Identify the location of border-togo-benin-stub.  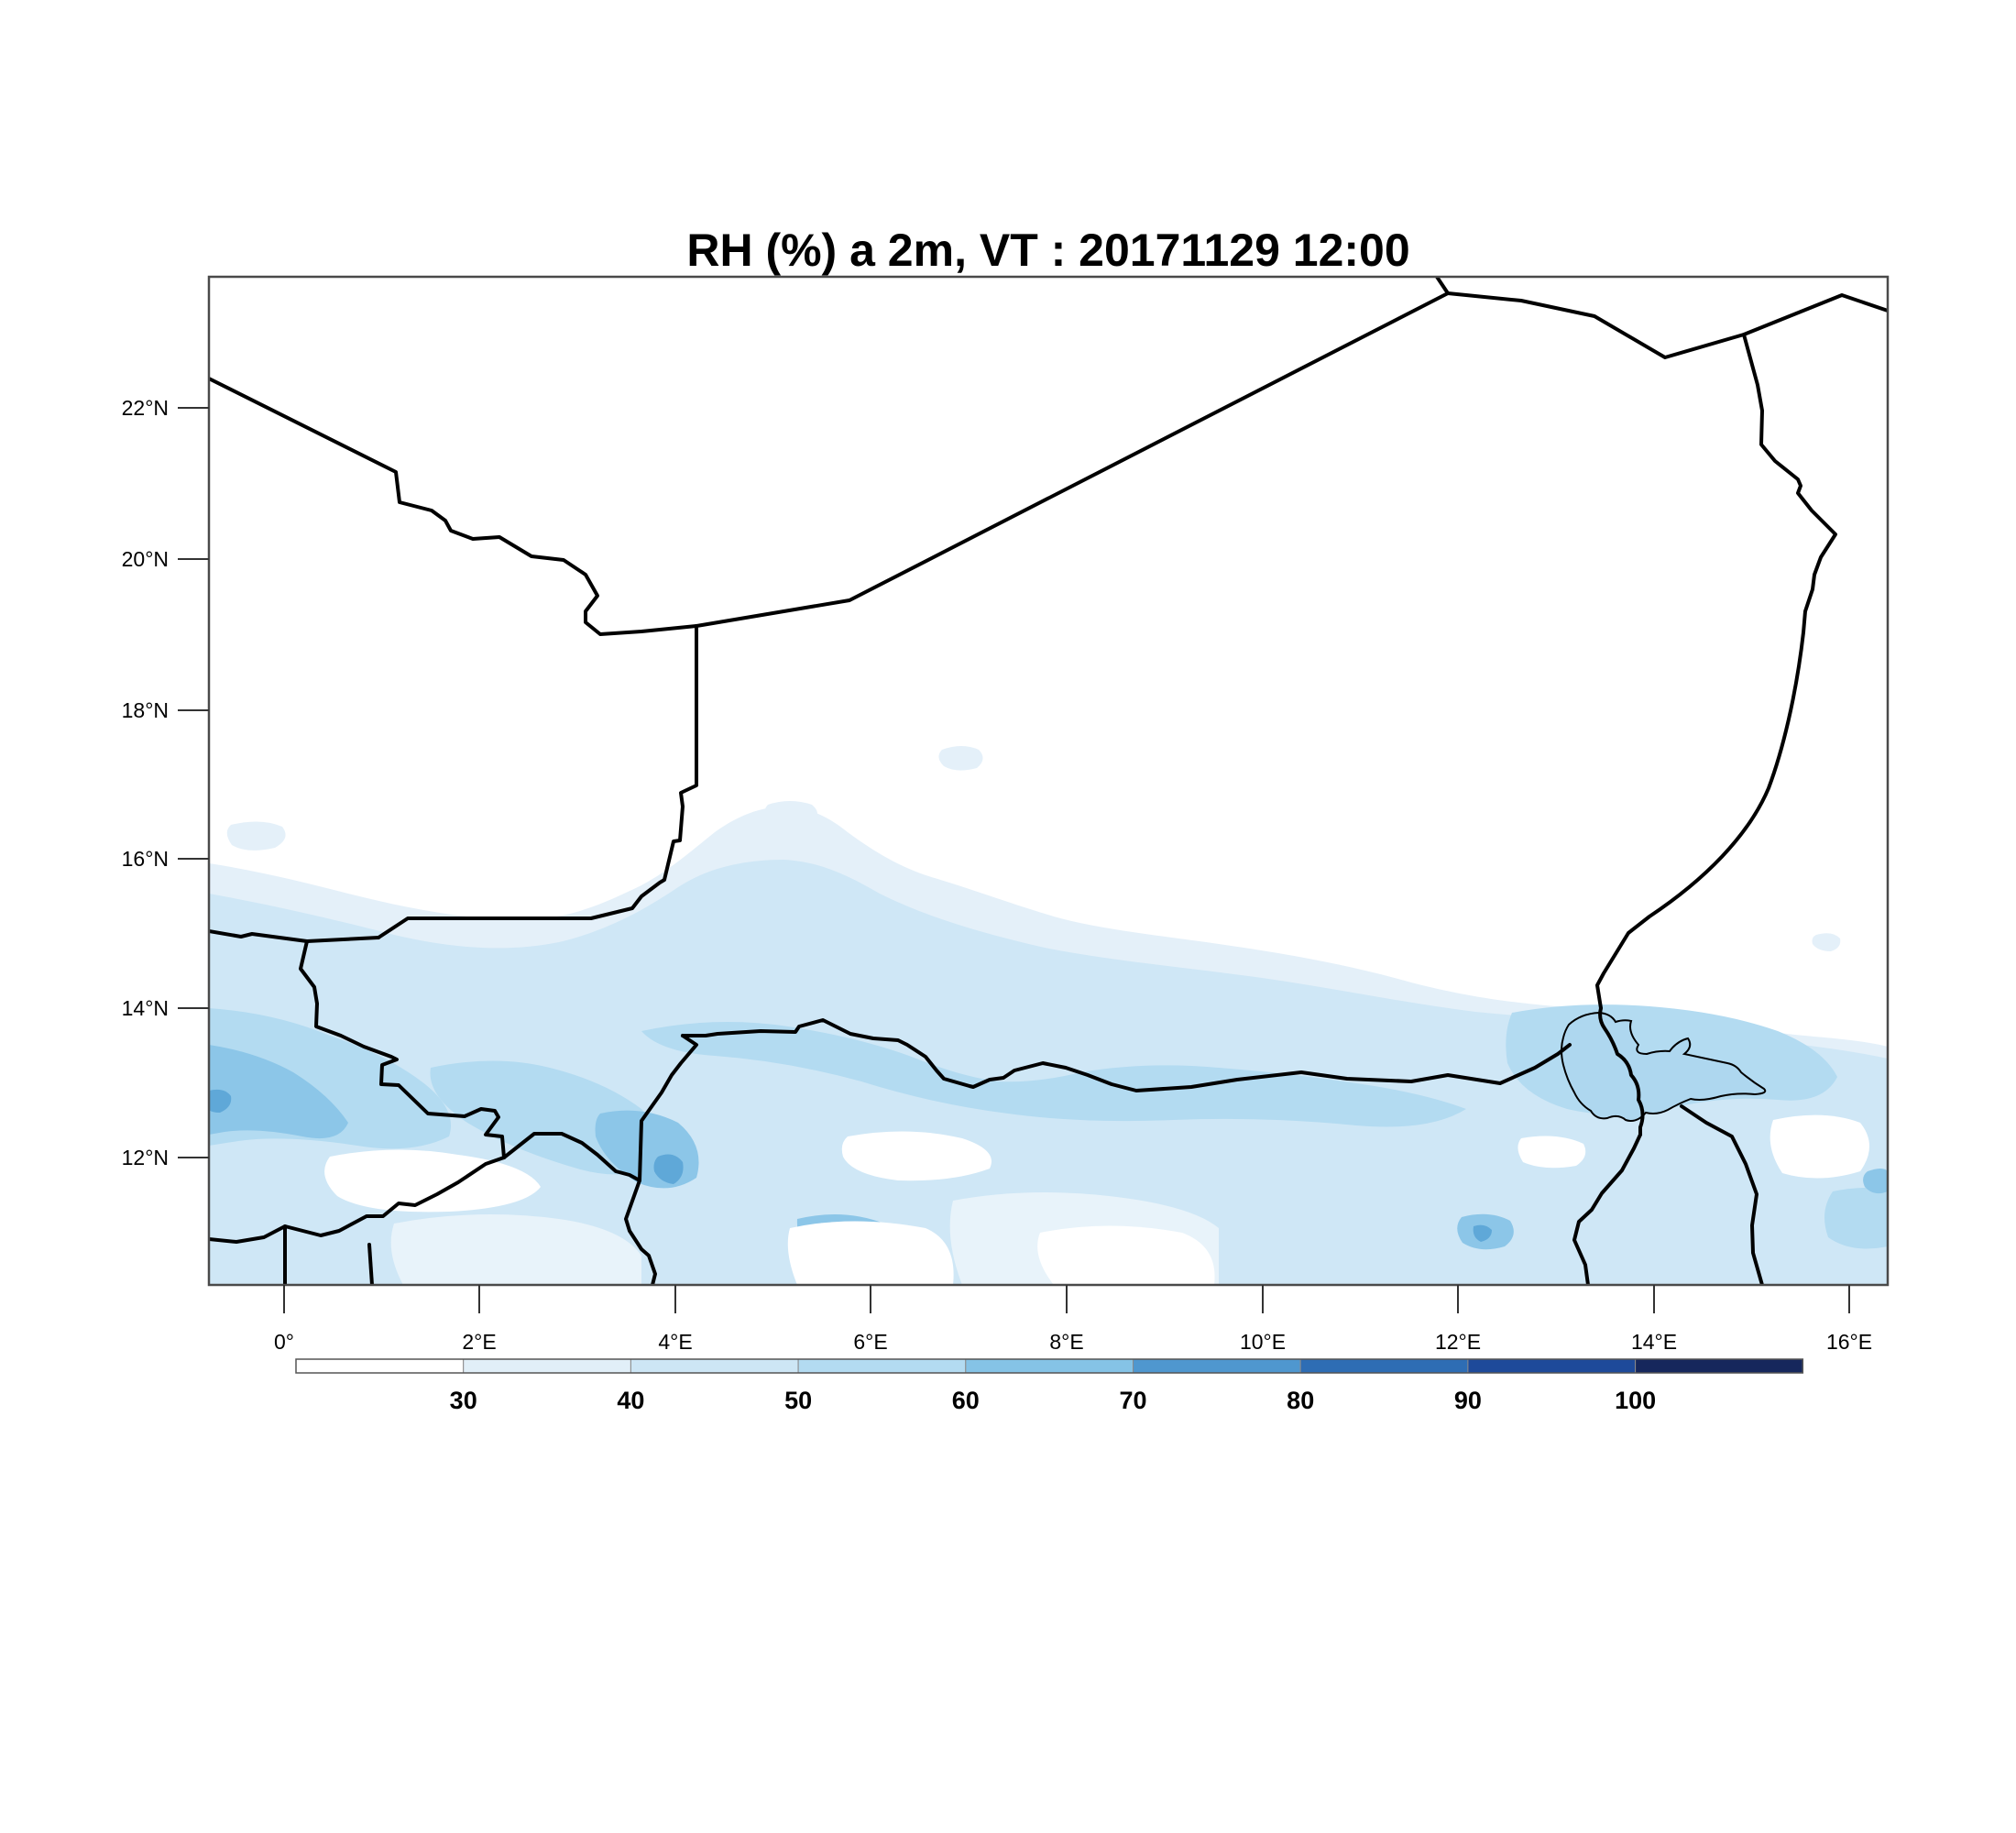
(370, 1264).